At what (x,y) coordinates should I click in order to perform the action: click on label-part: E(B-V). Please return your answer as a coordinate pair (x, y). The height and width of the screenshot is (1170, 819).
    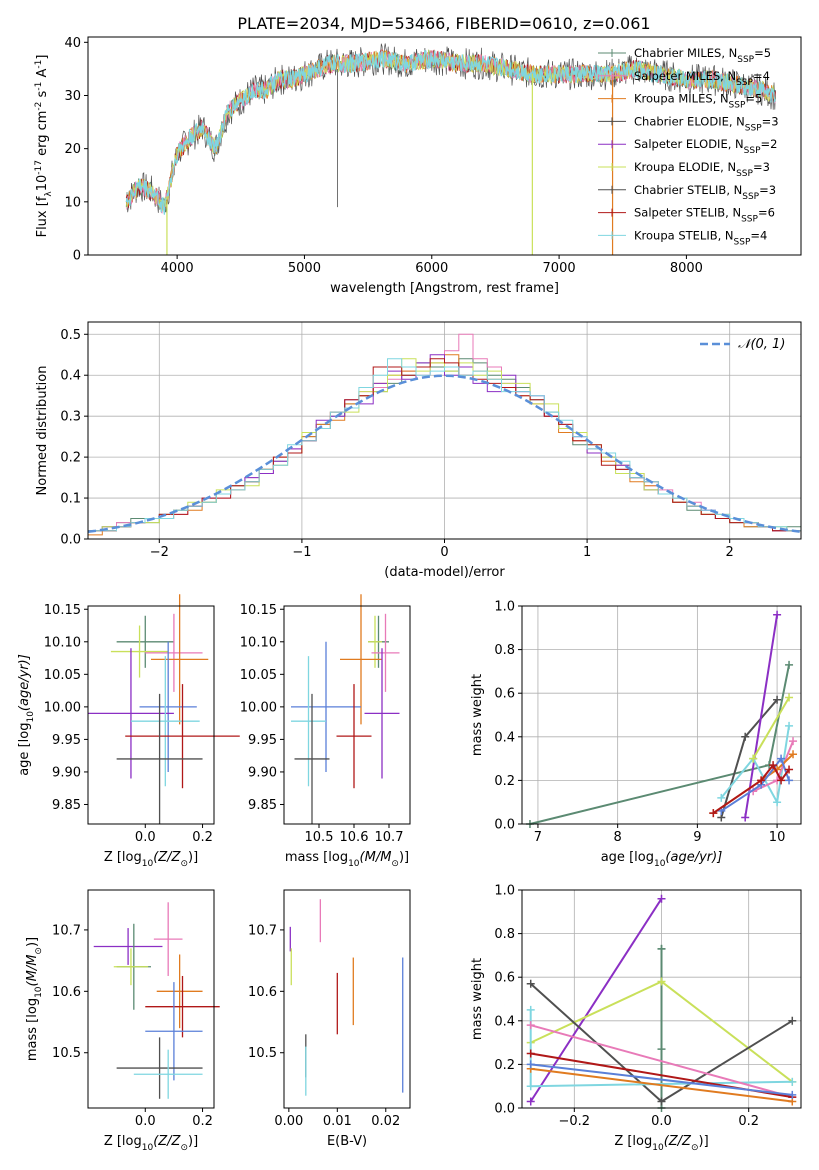
    Looking at the image, I should click on (347, 1141).